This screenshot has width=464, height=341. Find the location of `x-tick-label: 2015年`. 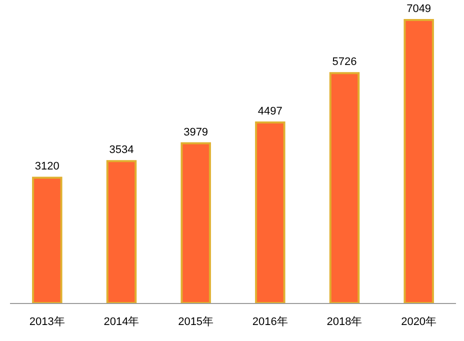

x-tick-label: 2015年 is located at coordinates (196, 322).